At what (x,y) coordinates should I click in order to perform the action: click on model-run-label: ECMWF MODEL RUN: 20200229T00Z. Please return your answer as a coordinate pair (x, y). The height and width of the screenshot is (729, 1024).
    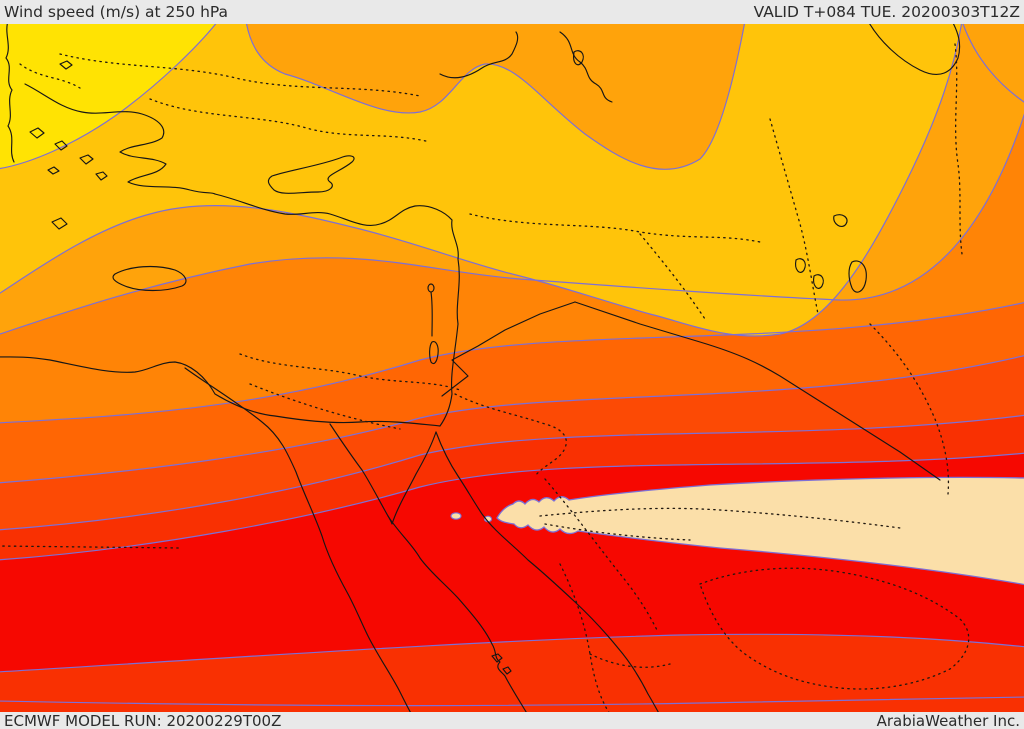
    Looking at the image, I should click on (143, 720).